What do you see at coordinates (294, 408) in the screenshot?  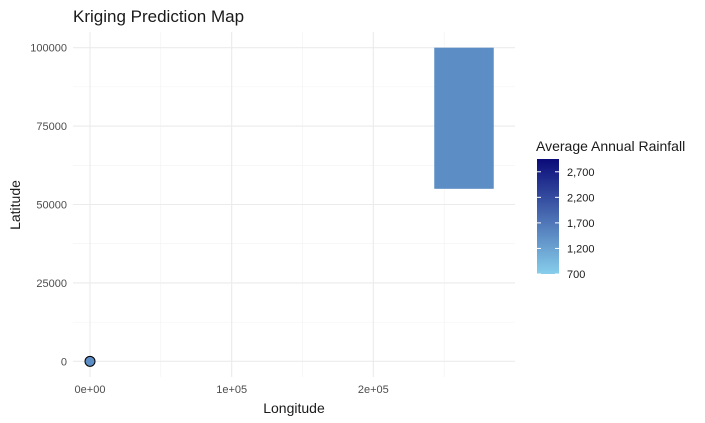 I see `x-axis-title: Longitude` at bounding box center [294, 408].